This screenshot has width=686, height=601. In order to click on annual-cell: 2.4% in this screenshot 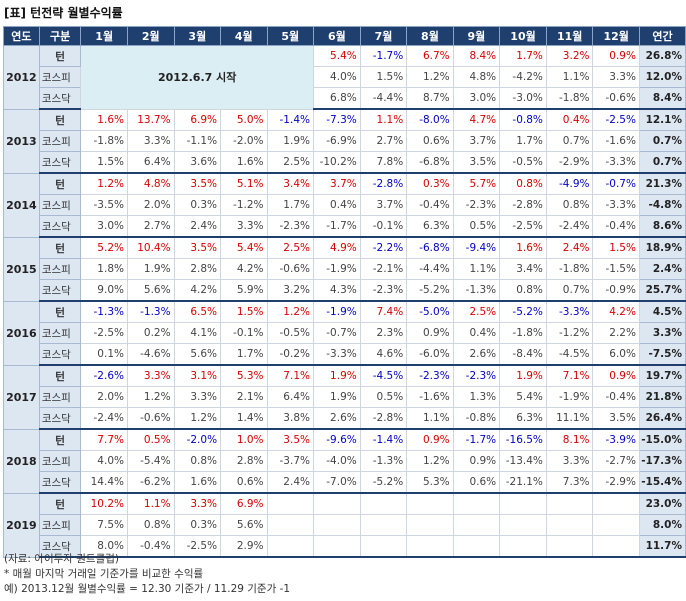, I will do `click(662, 269)`.